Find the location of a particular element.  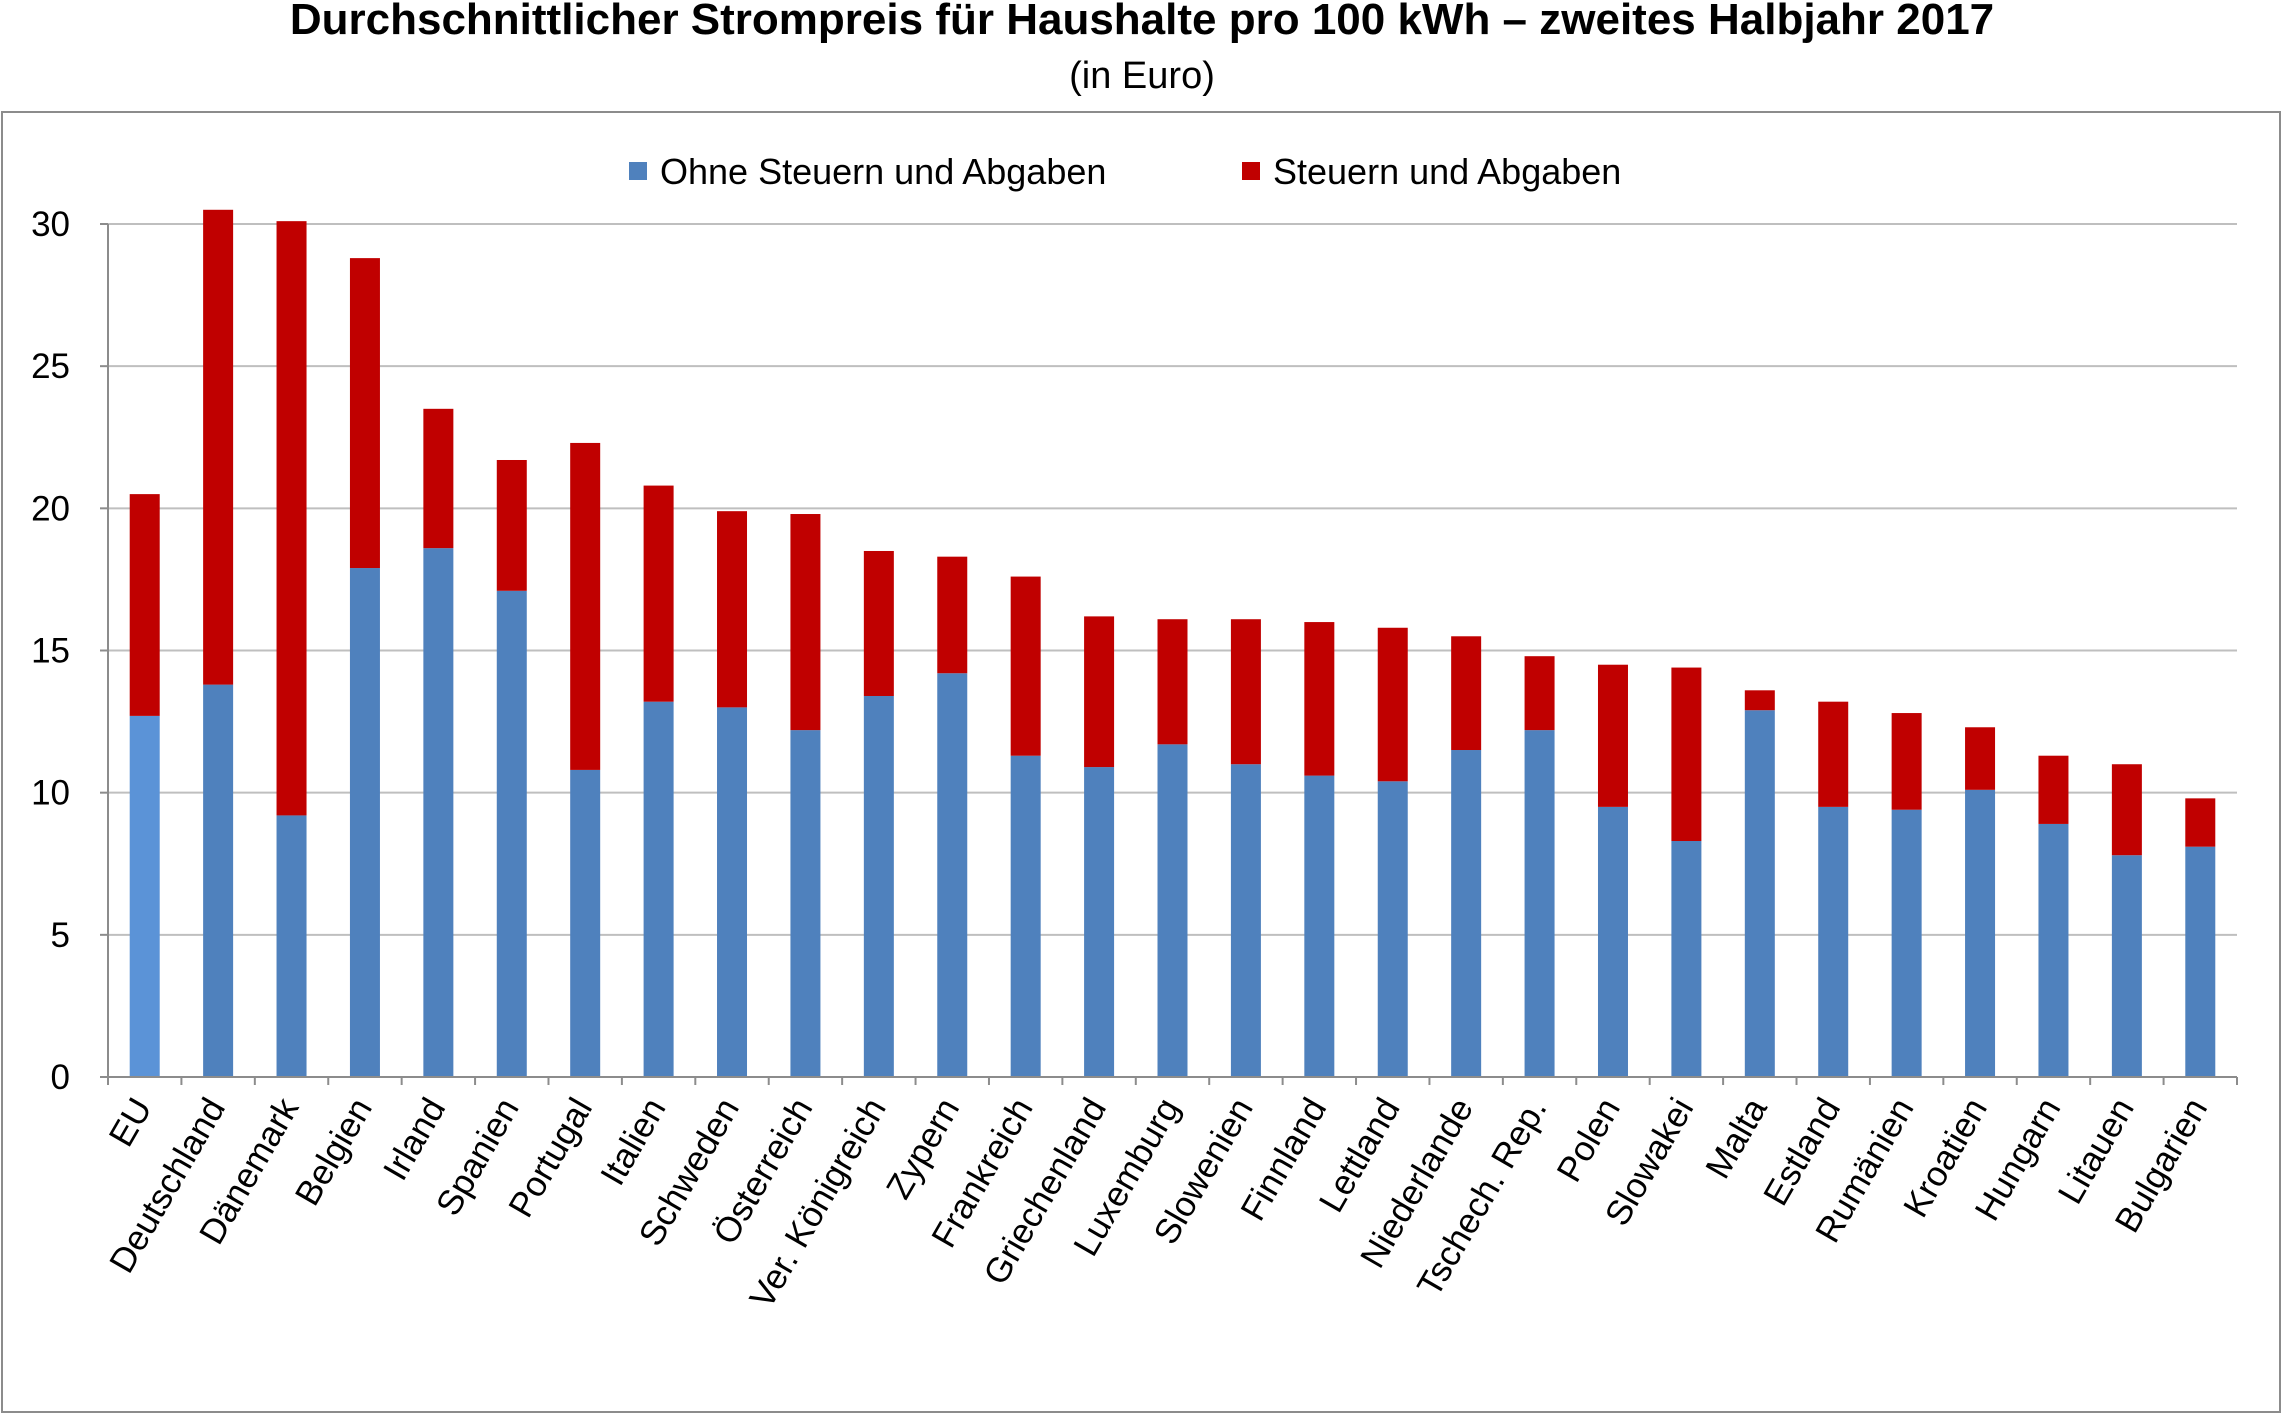

bar-ohne-steuern-portugal is located at coordinates (585, 923).